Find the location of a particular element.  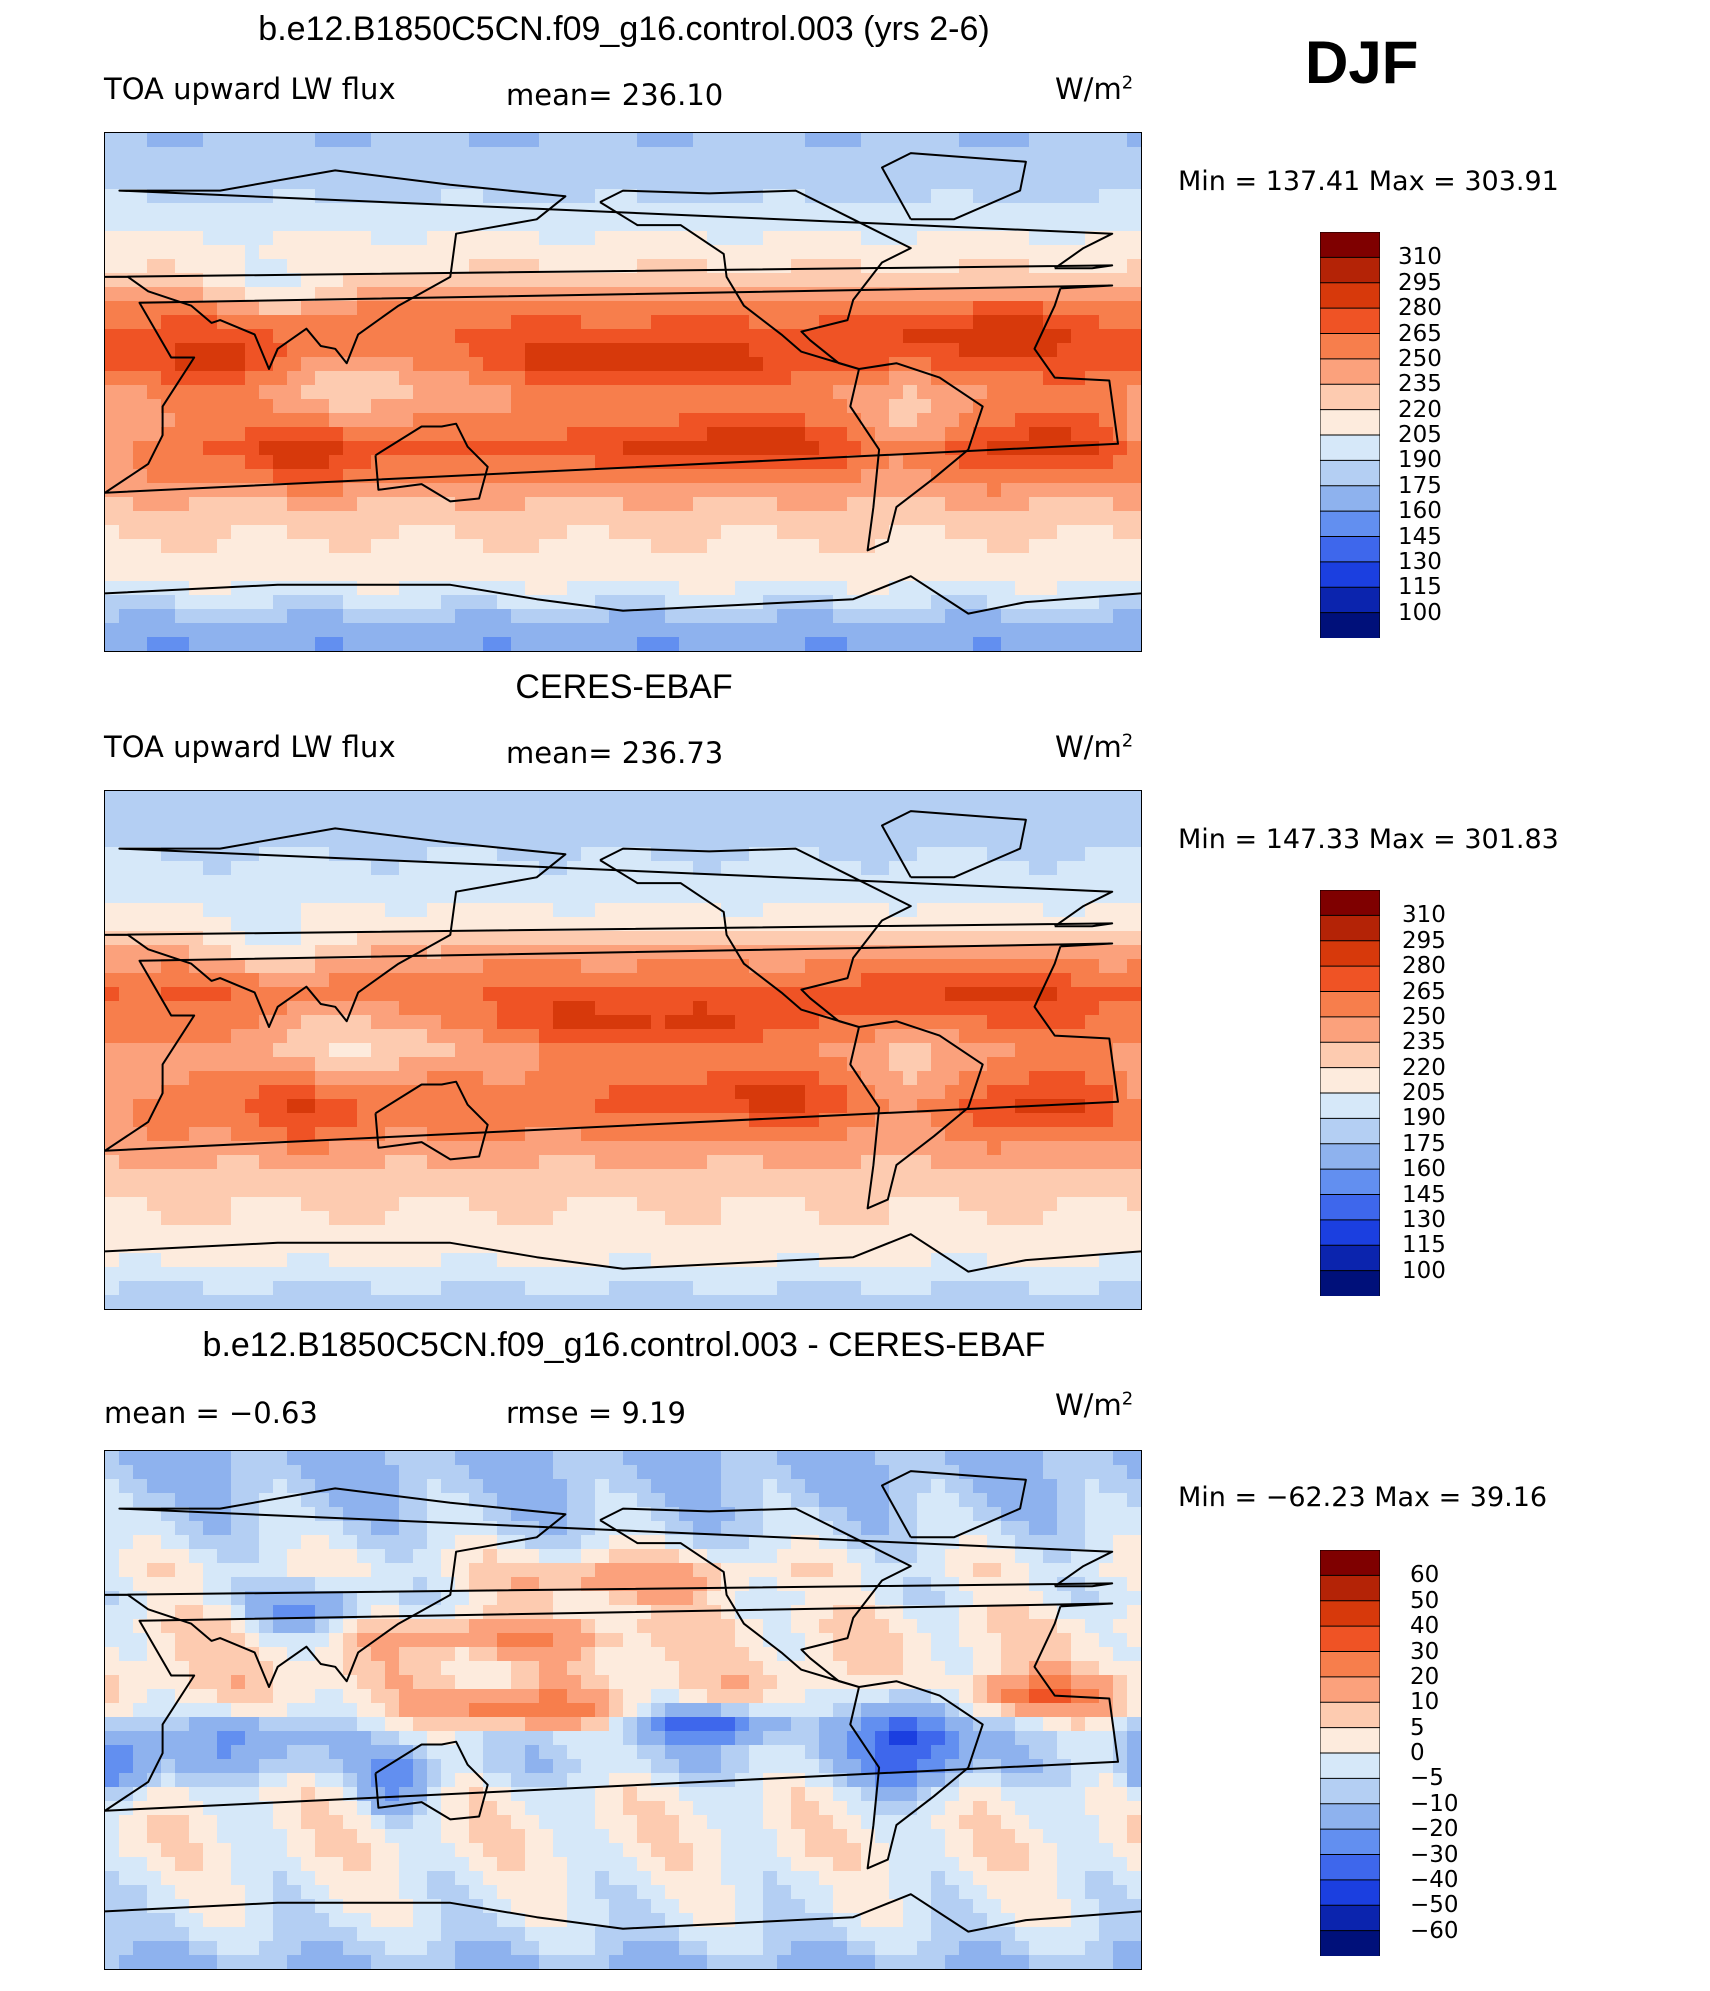

colorbar-swatch is located at coordinates (1350, 397).